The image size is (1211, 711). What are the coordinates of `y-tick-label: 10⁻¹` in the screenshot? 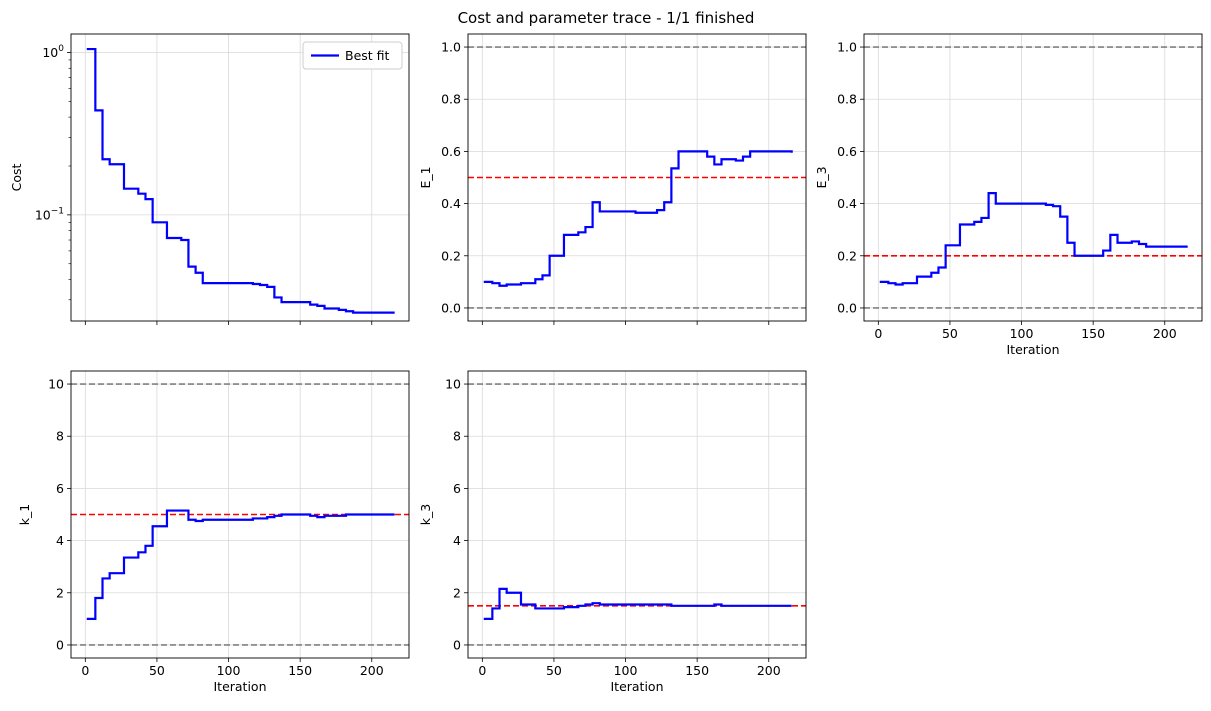 It's located at (49, 214).